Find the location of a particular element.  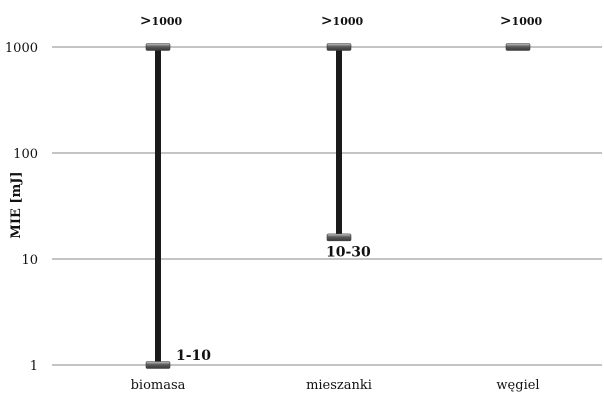

low-value-label: 1-10 is located at coordinates (193, 356).